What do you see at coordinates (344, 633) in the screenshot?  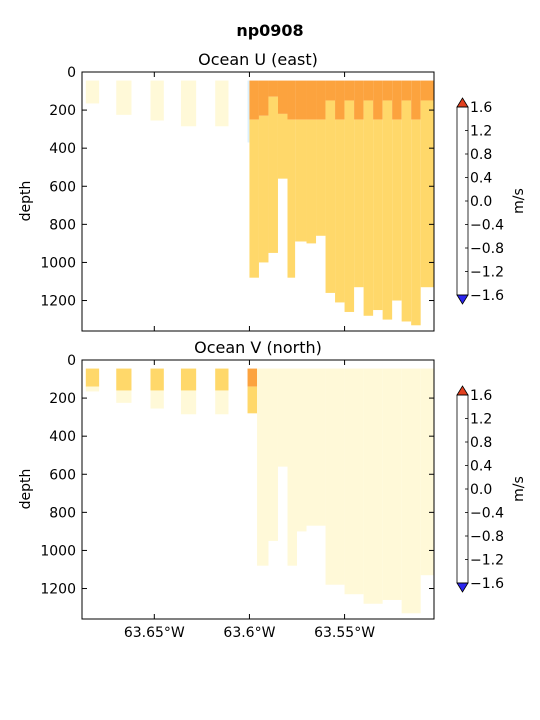 I see `x-tick-label: 63.55°W` at bounding box center [344, 633].